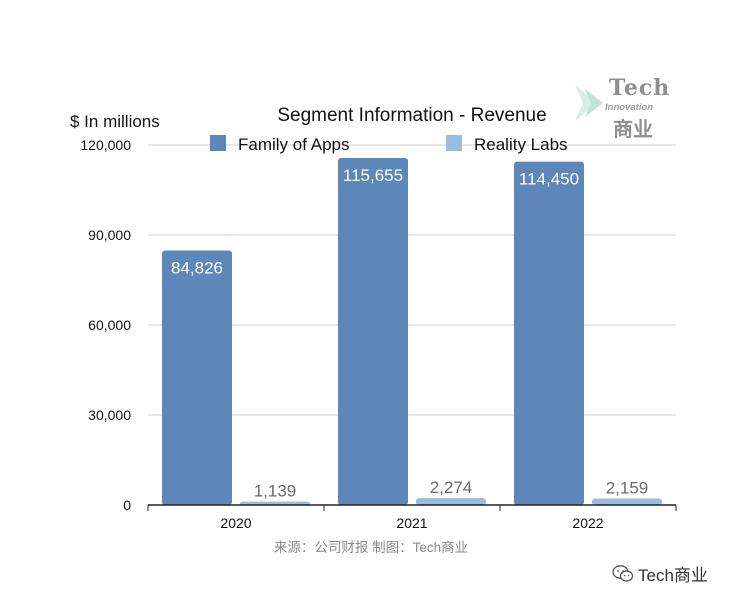  I want to click on account-tag: Tech商业, so click(660, 573).